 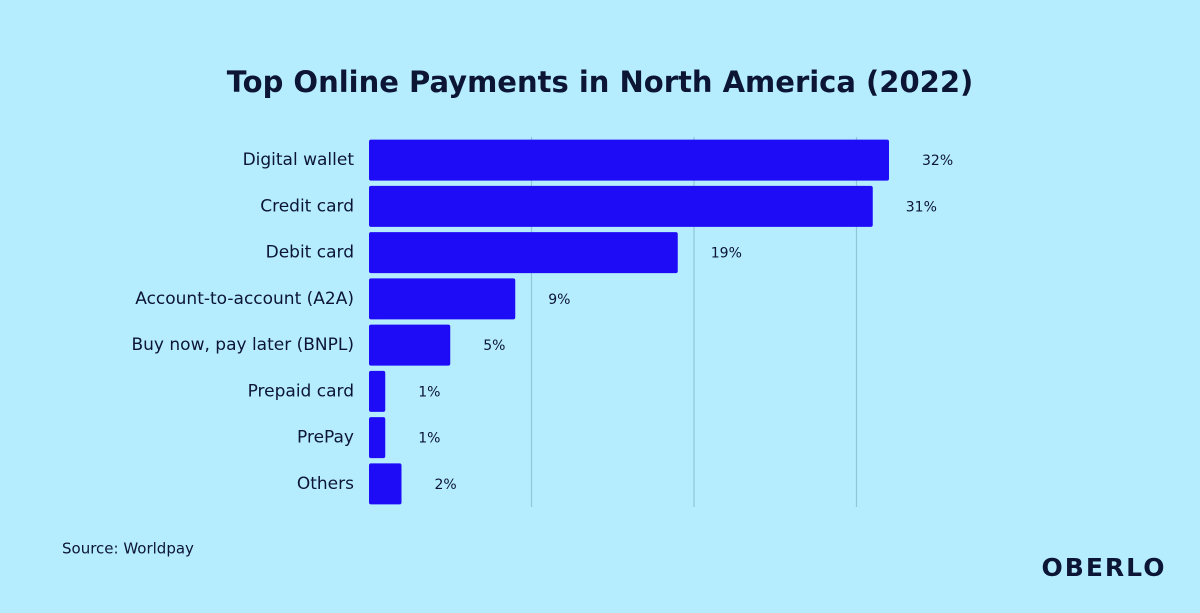 What do you see at coordinates (559, 300) in the screenshot?
I see `value-label: 9%` at bounding box center [559, 300].